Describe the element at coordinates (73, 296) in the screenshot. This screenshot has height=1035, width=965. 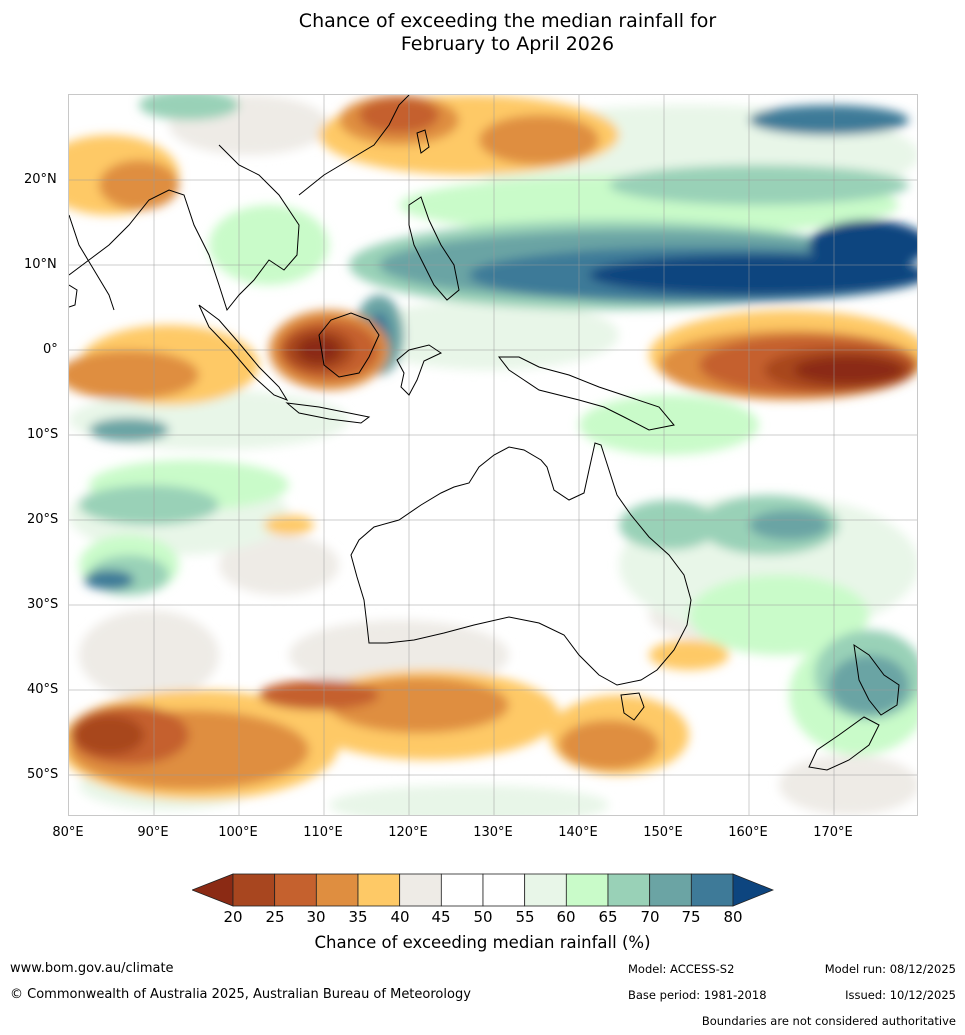
I see `sri-lanka-coast` at that location.